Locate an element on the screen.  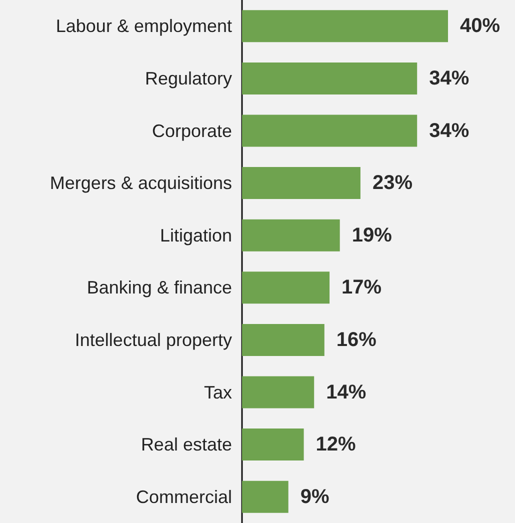
y-tick-label: Labour & employment is located at coordinates (144, 26).